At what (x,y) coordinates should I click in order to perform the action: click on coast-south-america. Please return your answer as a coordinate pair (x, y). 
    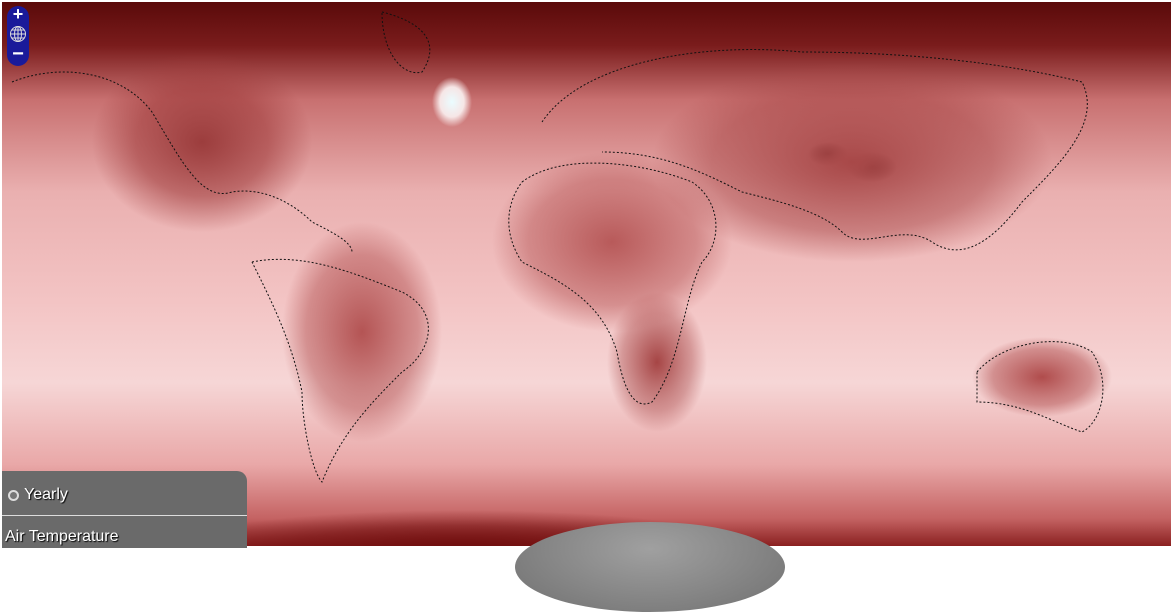
    Looking at the image, I should click on (340, 370).